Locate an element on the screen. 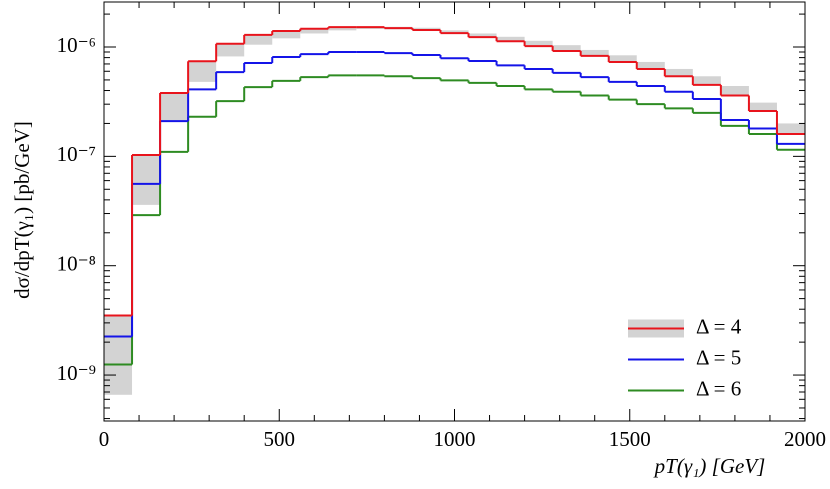 The height and width of the screenshot is (489, 830). legend-label: Δ = 6 is located at coordinates (718, 388).